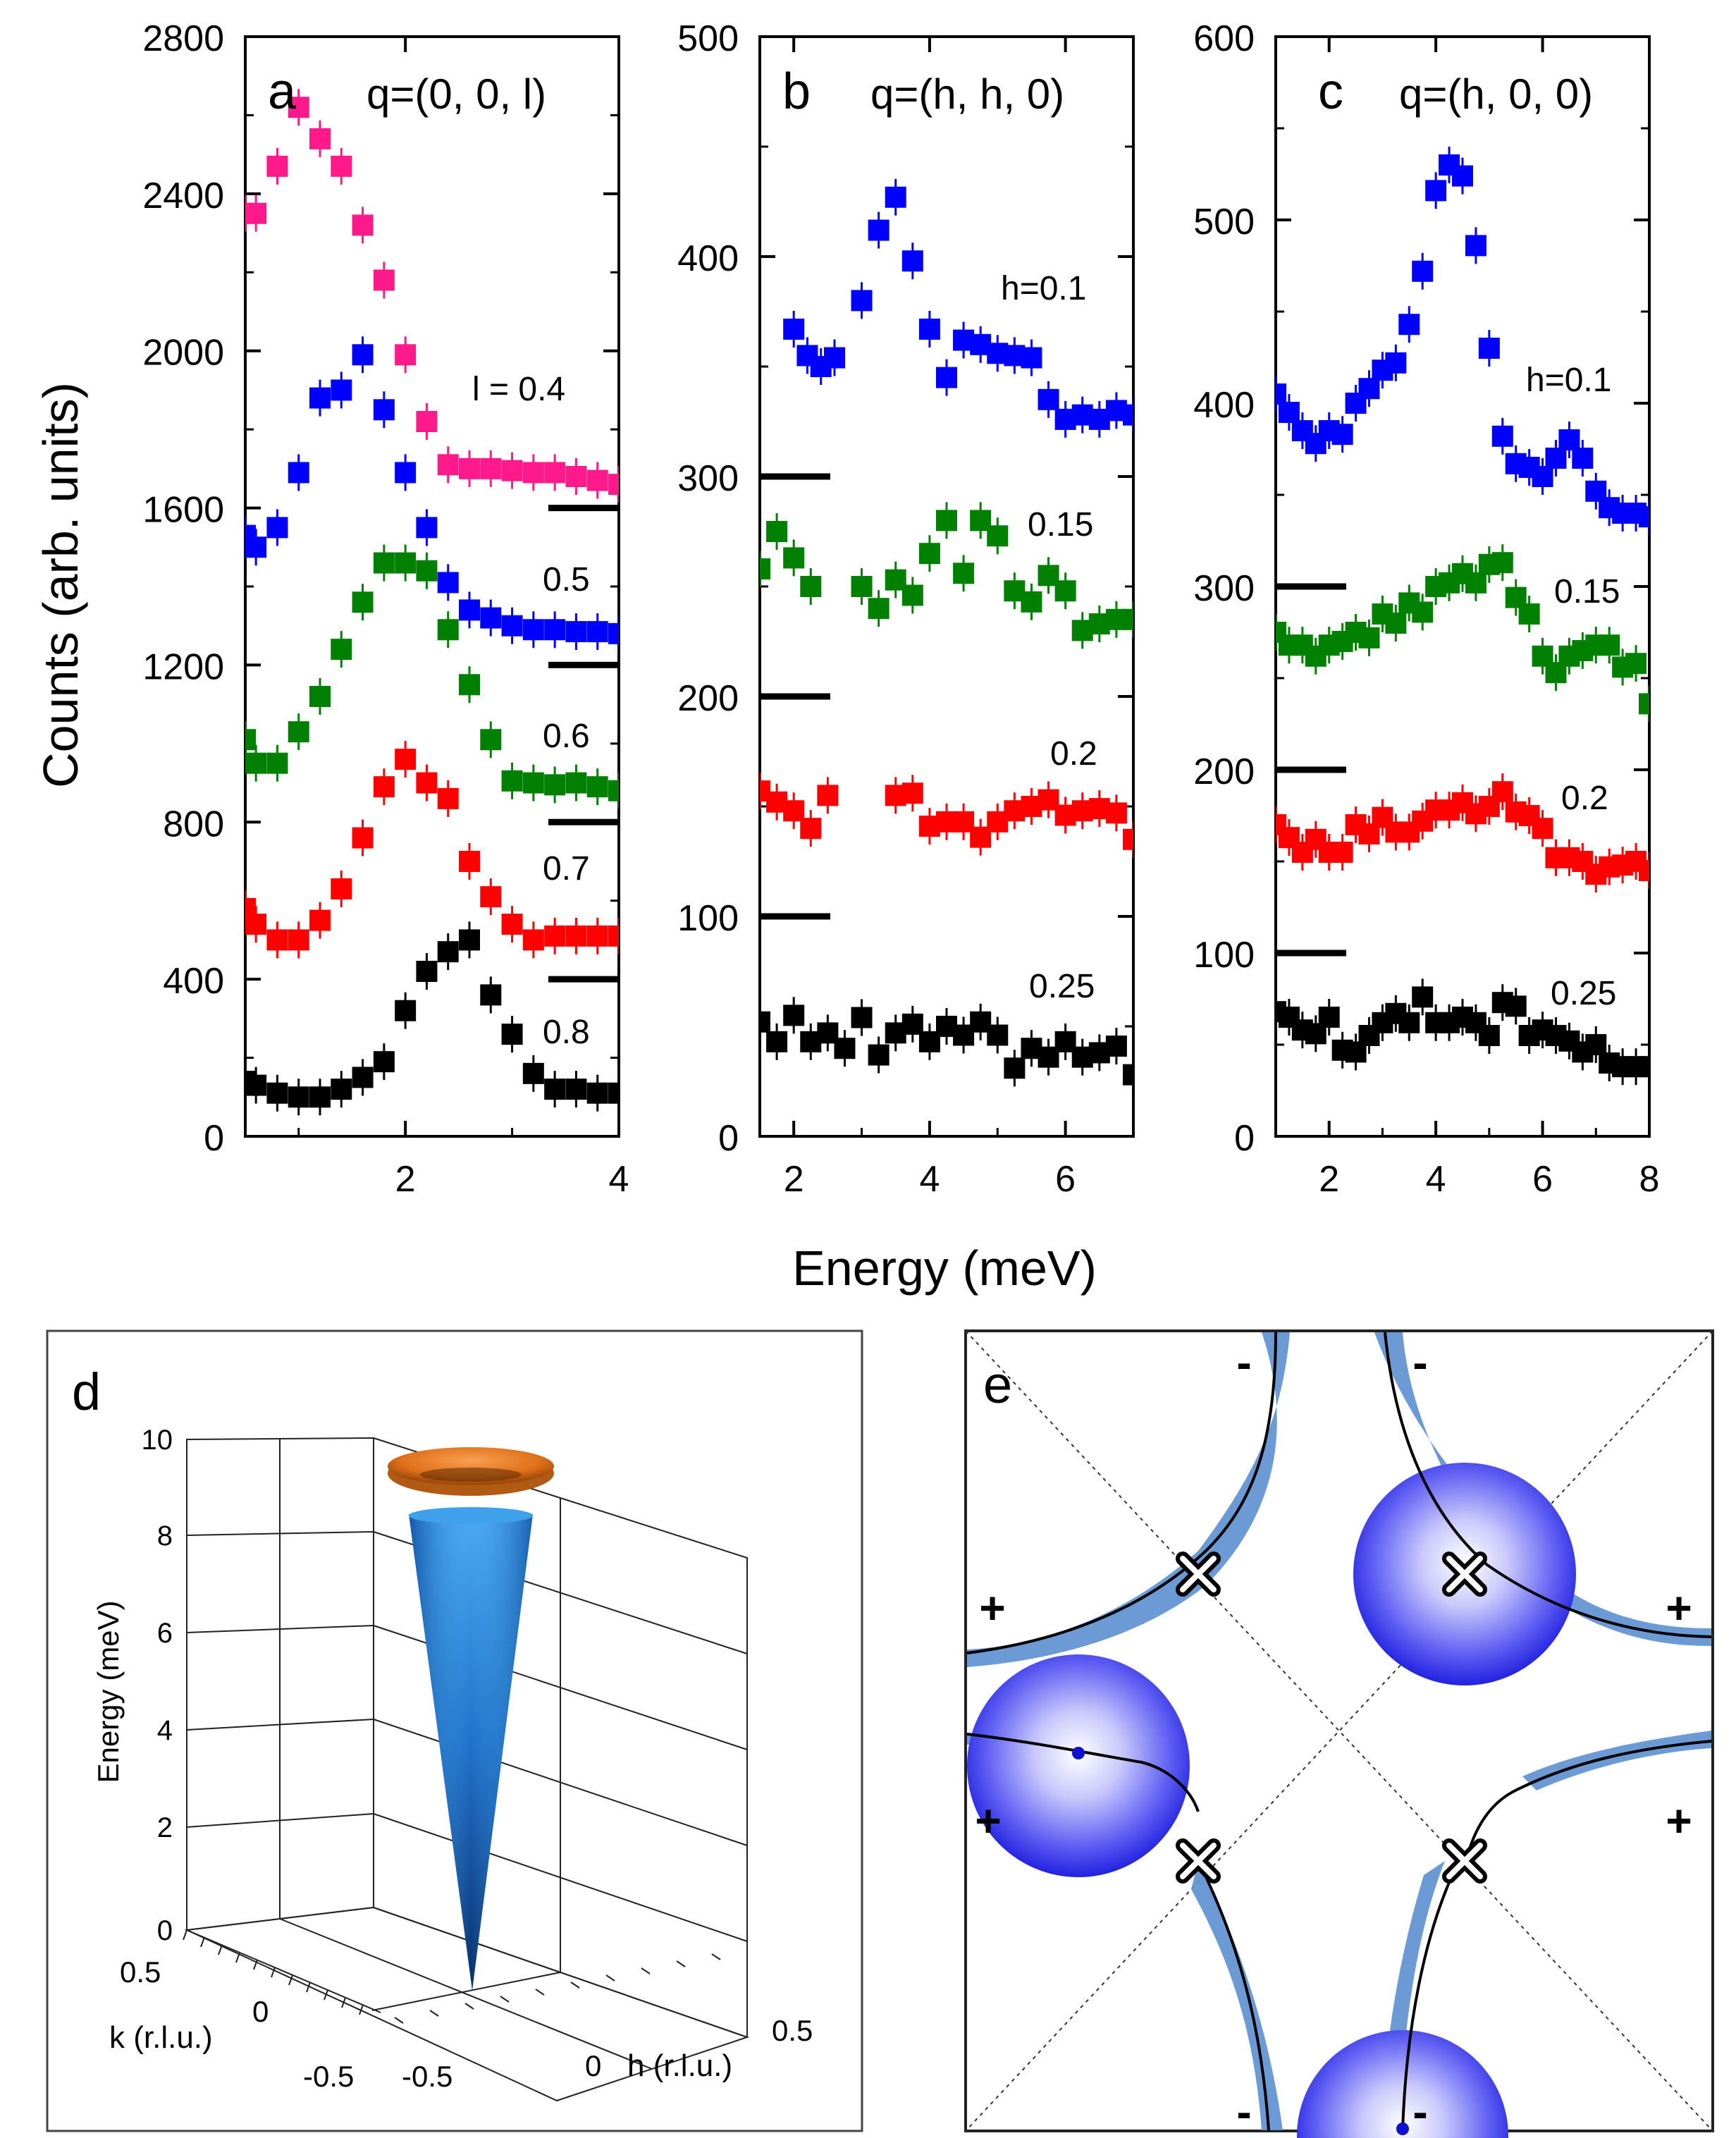 This screenshot has width=1736, height=2138. Describe the element at coordinates (140, 1972) in the screenshot. I see `kt-0: 0.5` at that location.